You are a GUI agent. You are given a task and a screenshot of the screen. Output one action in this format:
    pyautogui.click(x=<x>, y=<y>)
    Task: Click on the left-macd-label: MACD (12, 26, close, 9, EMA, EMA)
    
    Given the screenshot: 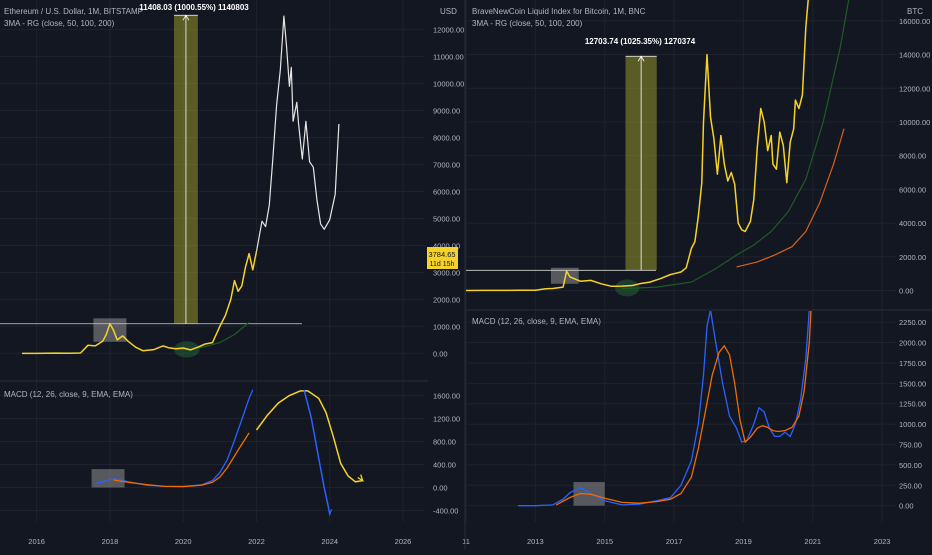 What is the action you would take?
    pyautogui.click(x=68, y=394)
    